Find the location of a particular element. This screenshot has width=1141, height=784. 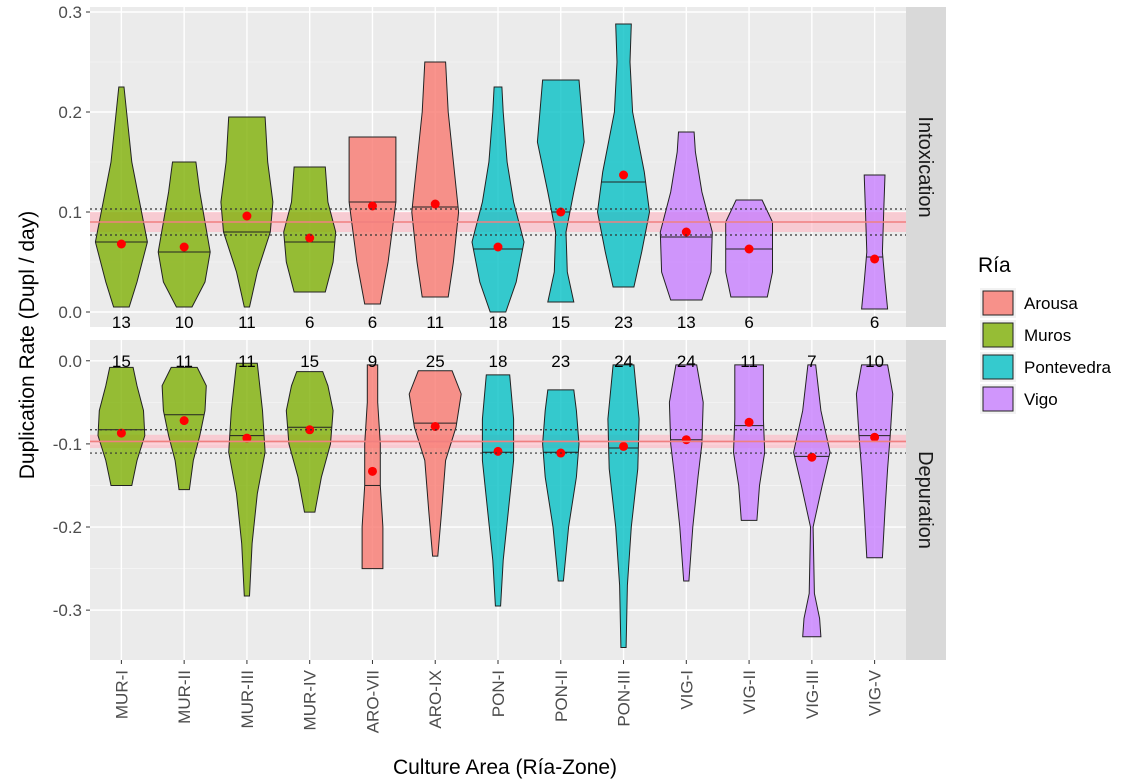

violin-mur-iv is located at coordinates (310, 229).